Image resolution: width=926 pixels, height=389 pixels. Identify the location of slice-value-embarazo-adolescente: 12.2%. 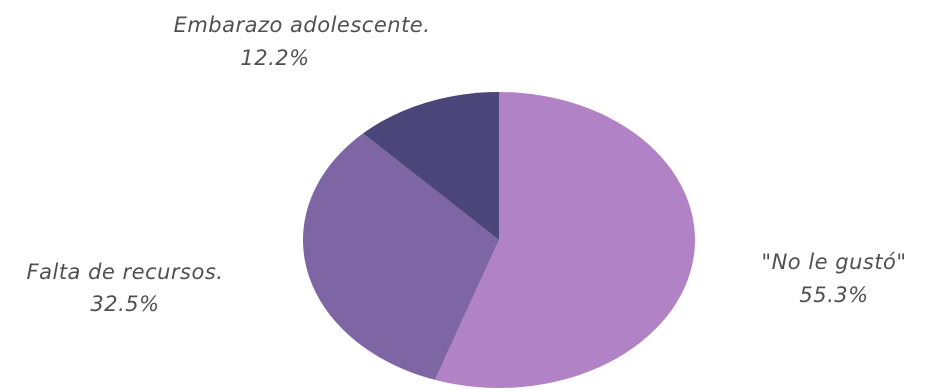
(274, 58).